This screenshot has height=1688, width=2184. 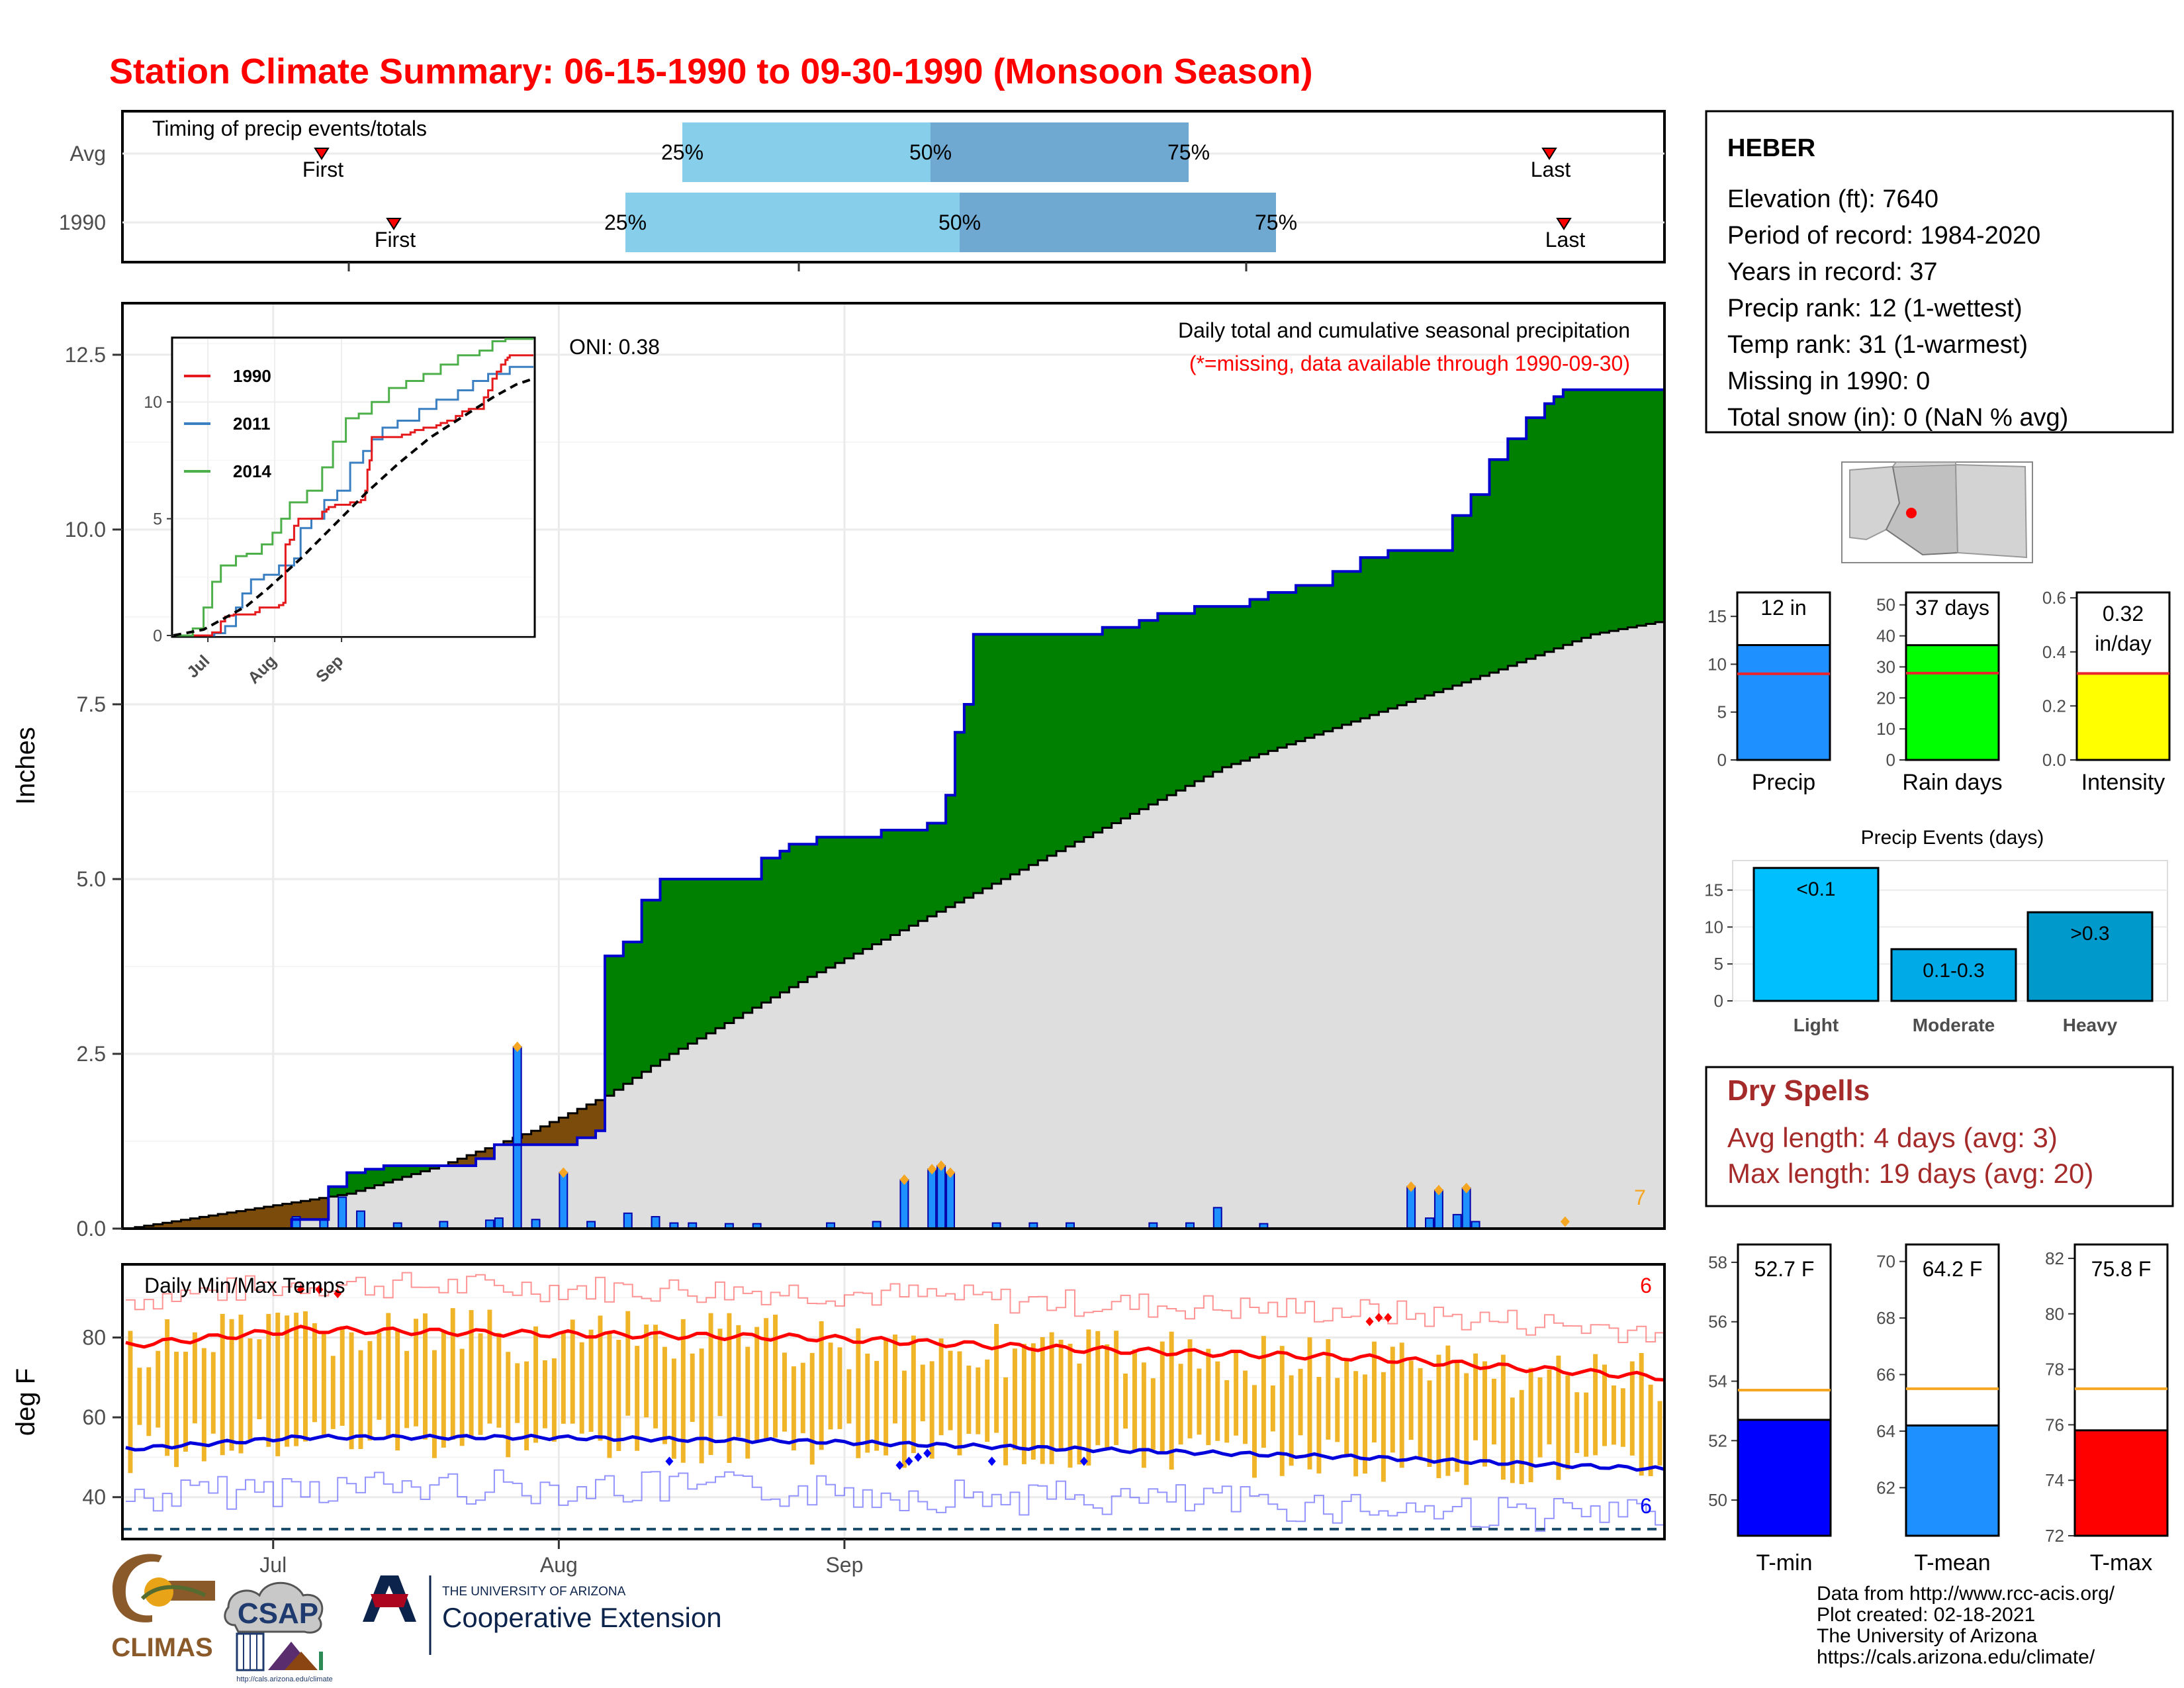 I want to click on temp-bar-tick-label: 70, so click(x=1885, y=1262).